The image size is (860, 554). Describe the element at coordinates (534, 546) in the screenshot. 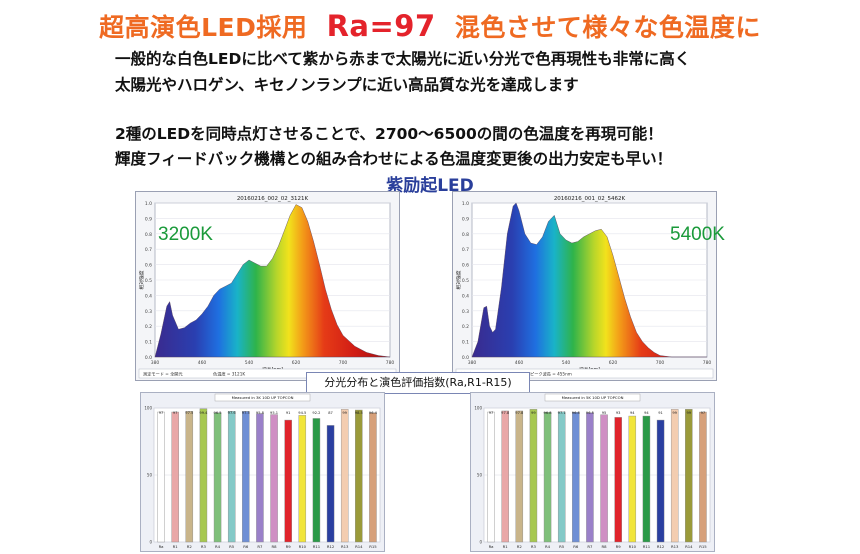

I see `cri-category-label: R3` at that location.